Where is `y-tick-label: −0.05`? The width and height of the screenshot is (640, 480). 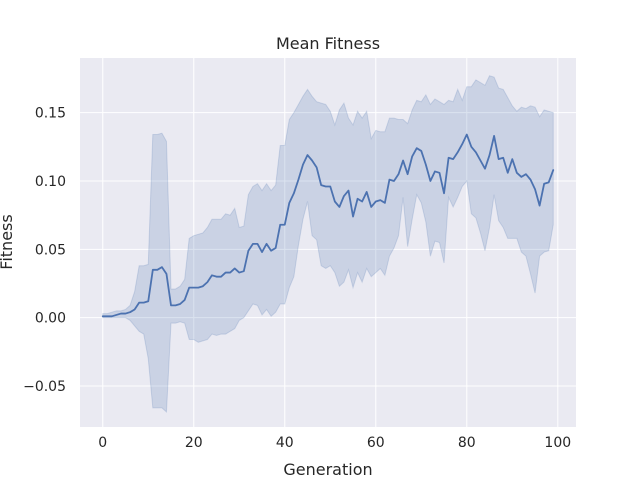 y-tick-label: −0.05 is located at coordinates (44, 387).